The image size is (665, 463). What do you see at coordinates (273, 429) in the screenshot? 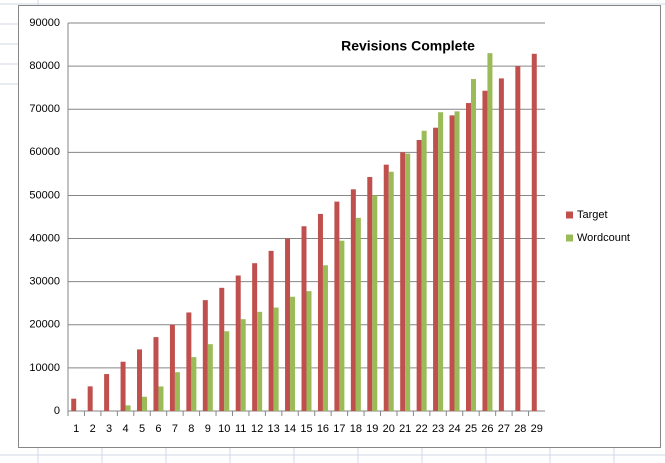
I see `x-tick-label: 13` at bounding box center [273, 429].